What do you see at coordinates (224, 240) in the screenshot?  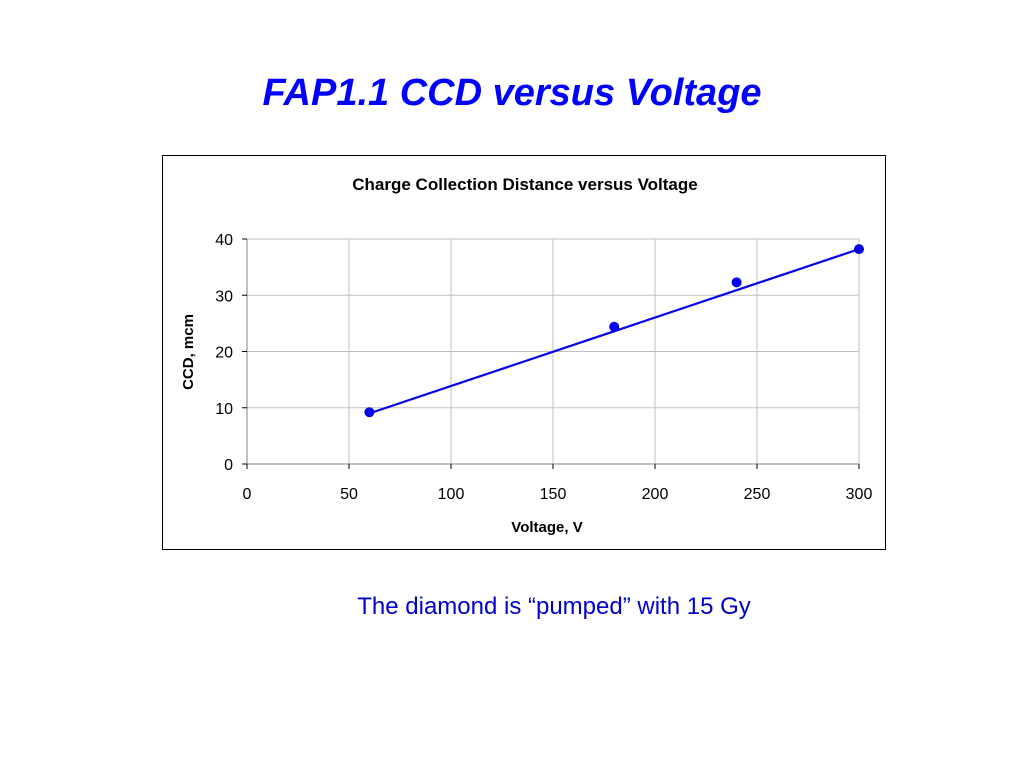 I see `y-tick-label: 40` at bounding box center [224, 240].